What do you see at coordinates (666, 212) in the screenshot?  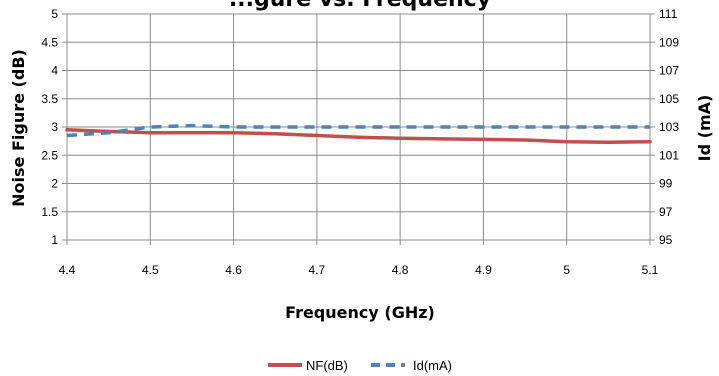 I see `y2-tick-label: 97` at bounding box center [666, 212].